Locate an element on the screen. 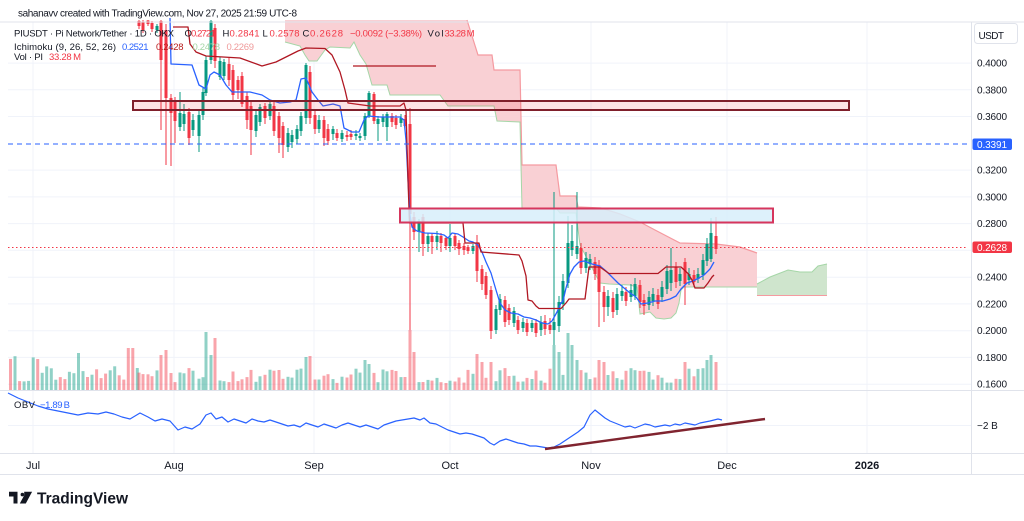 This screenshot has height=521, width=1024. svg-text: 0.3600 is located at coordinates (992, 117).